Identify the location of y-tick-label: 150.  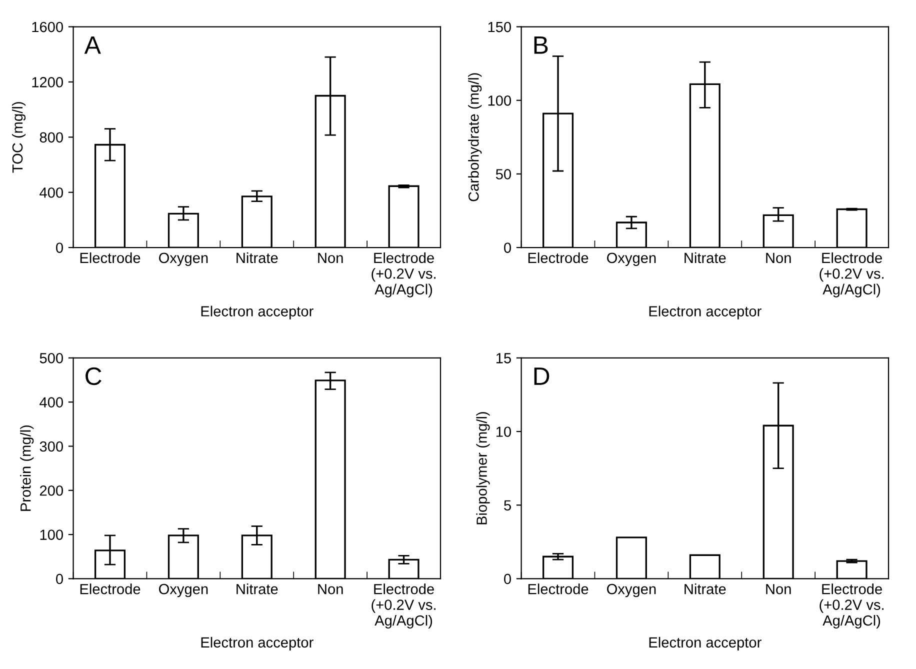
(500, 27).